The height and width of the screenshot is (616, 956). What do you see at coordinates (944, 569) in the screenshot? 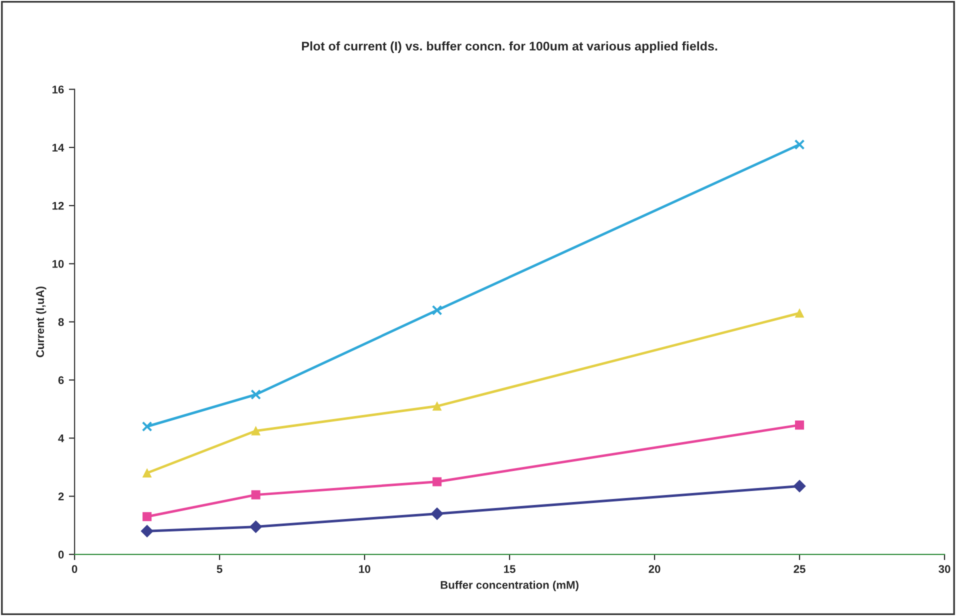
I see `x-tick-label: 30` at bounding box center [944, 569].